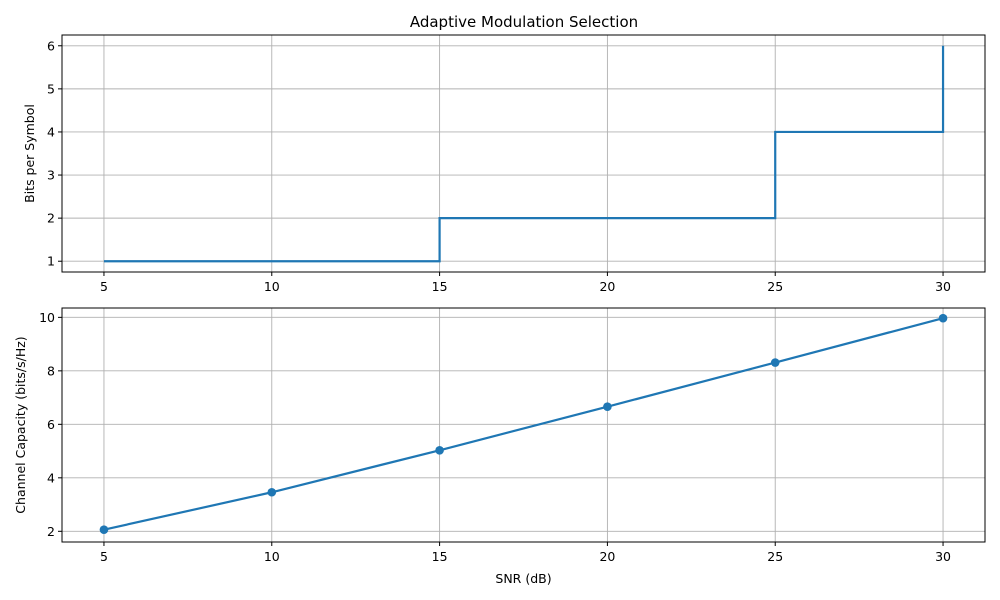  What do you see at coordinates (29, 153) in the screenshot?
I see `top-y-axis-label: Bits per Symbol` at bounding box center [29, 153].